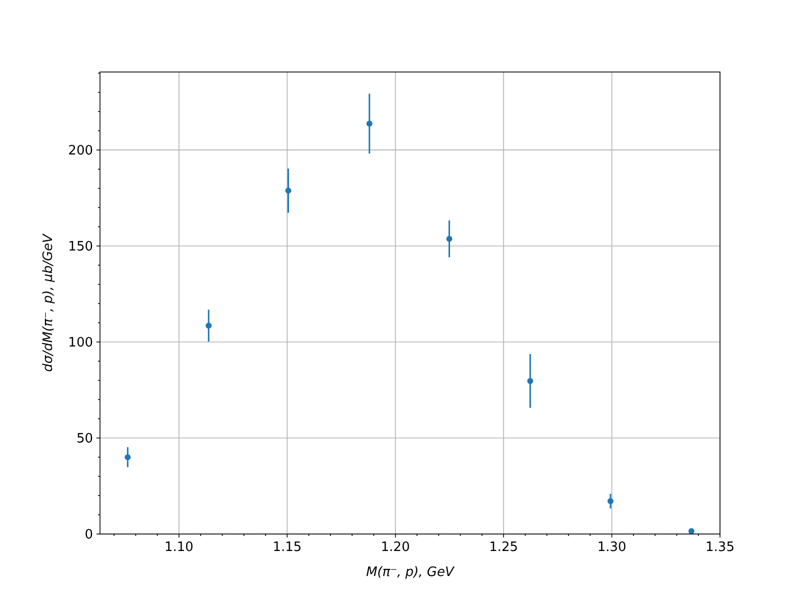 This screenshot has width=800, height=600. I want to click on y-tick-label: 50, so click(84, 439).